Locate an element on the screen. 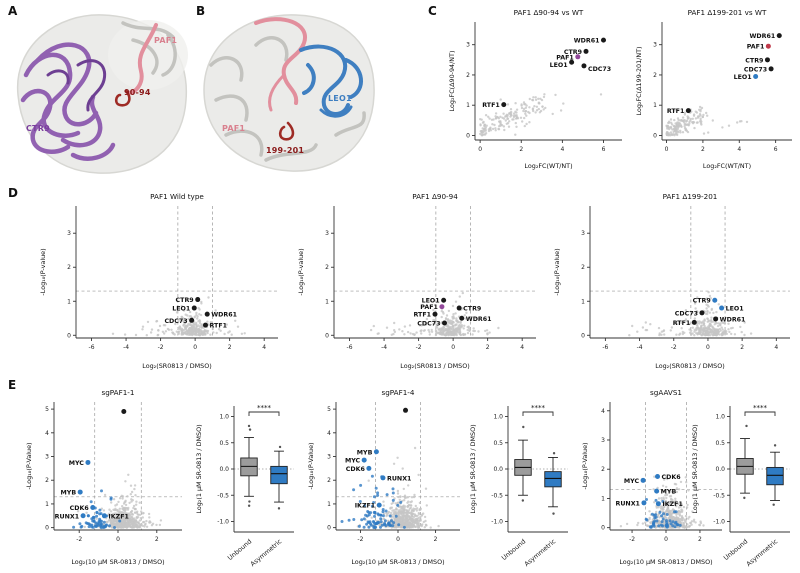 The width and height of the screenshot is (800, 573). svg-text: 6 is located at coordinates (604, 149).